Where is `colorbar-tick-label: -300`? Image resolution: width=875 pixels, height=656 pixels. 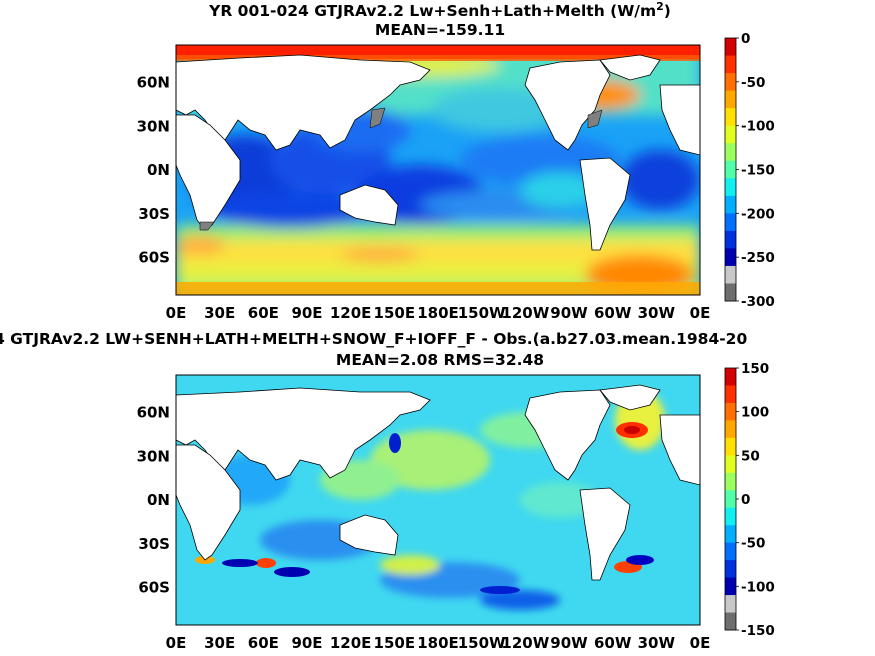
colorbar-tick-label: -300 is located at coordinates (758, 302).